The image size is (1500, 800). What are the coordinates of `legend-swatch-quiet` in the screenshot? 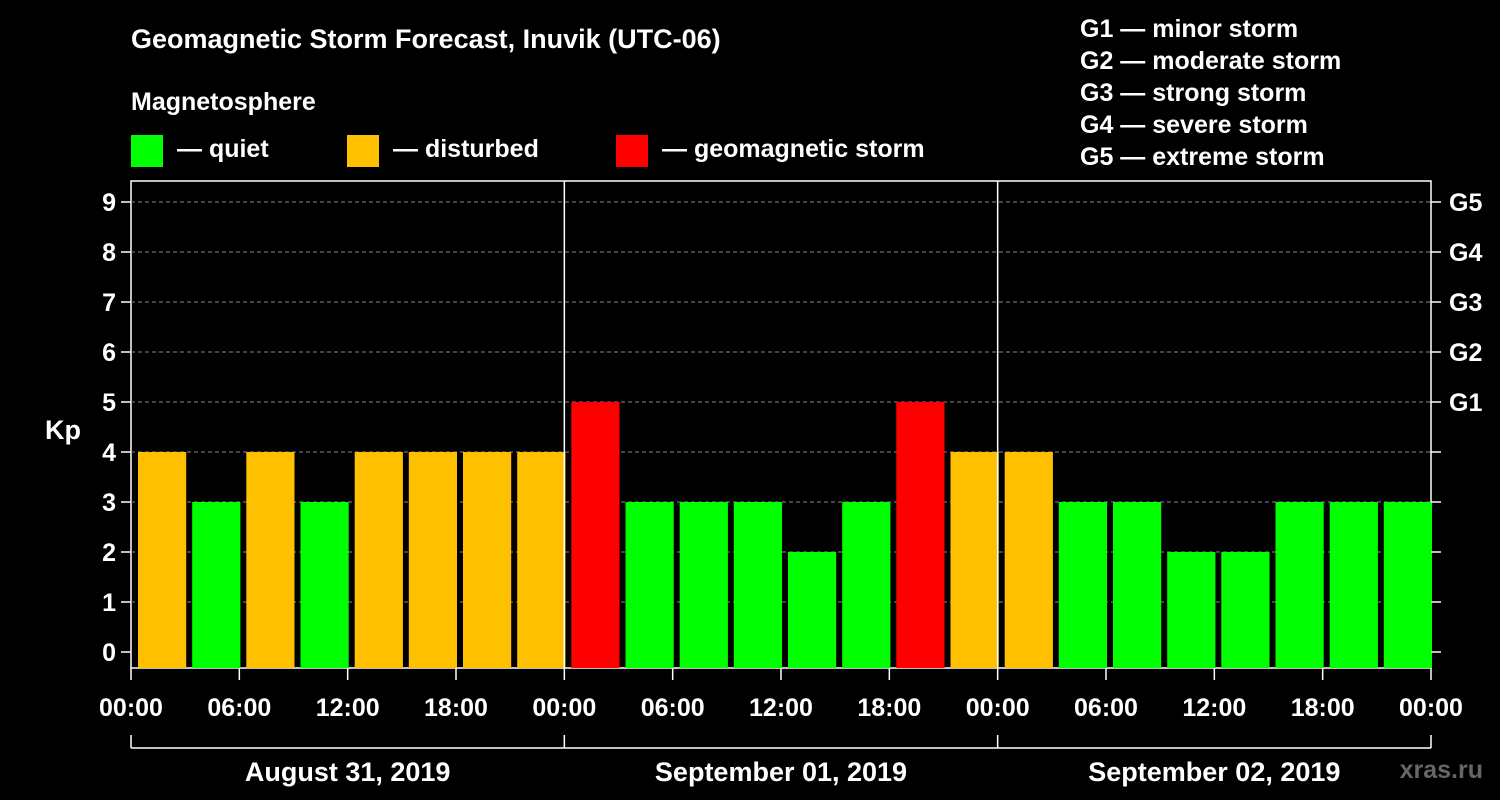 It's located at (147, 151).